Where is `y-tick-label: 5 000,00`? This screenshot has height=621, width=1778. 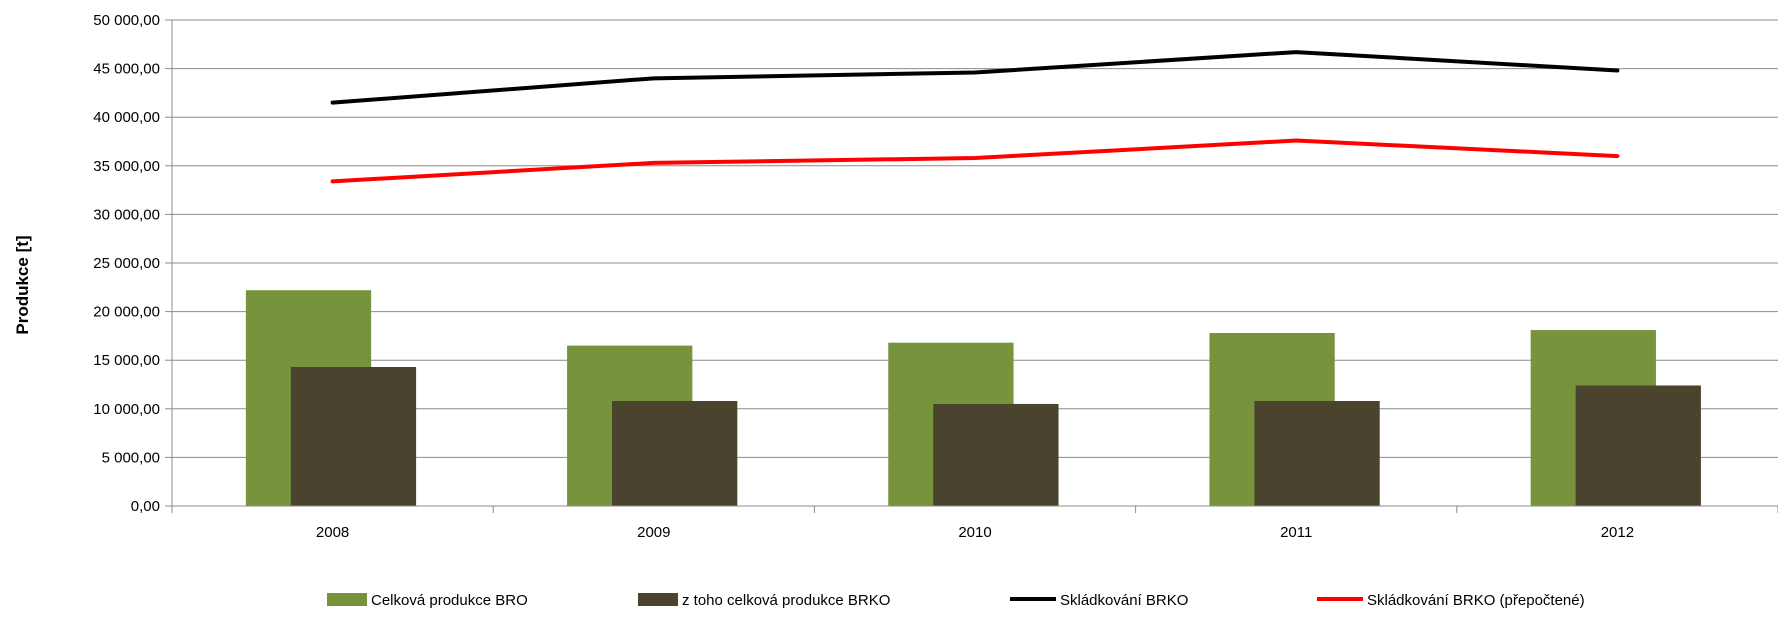
y-tick-label: 5 000,00 is located at coordinates (131, 457).